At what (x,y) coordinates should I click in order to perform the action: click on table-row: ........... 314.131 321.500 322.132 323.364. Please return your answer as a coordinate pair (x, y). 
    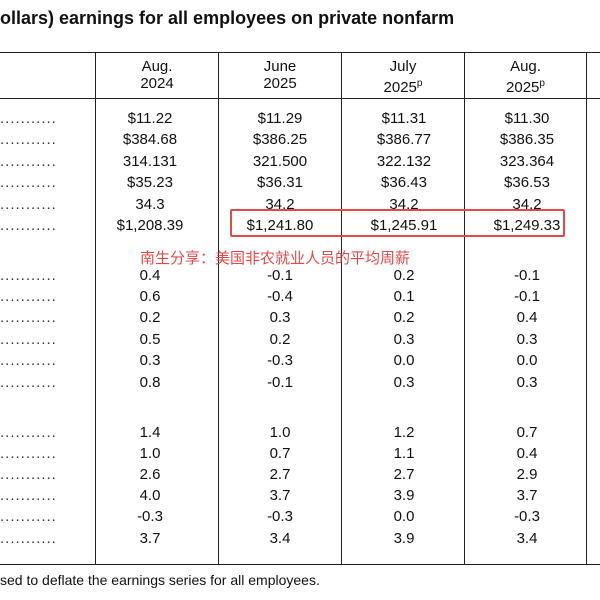
    Looking at the image, I should click on (300, 163).